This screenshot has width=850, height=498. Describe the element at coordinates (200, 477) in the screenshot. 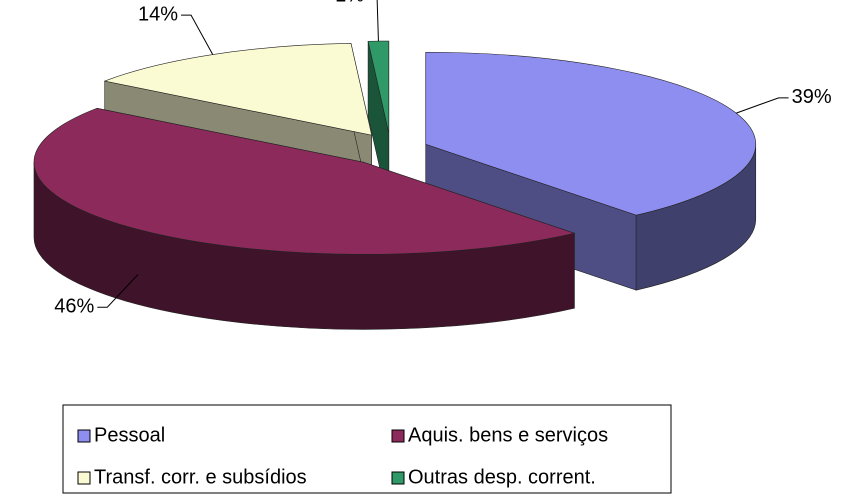

I see `legend-label: Transf. corr. e subsídios` at that location.